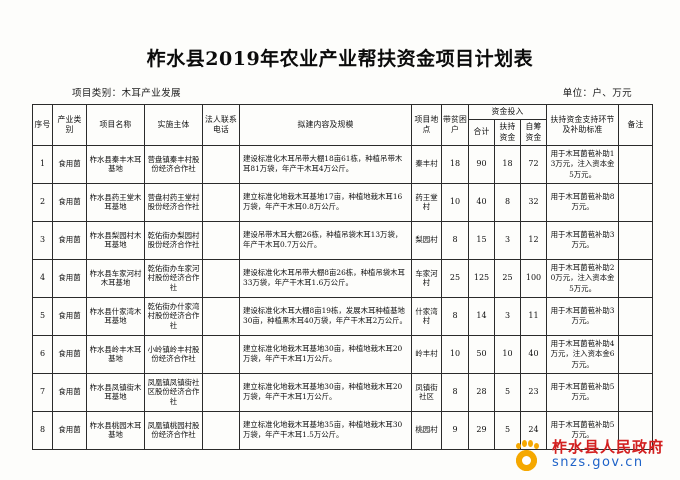 The image size is (680, 480). Describe the element at coordinates (42, 354) in the screenshot. I see `cell-no: 6` at that location.